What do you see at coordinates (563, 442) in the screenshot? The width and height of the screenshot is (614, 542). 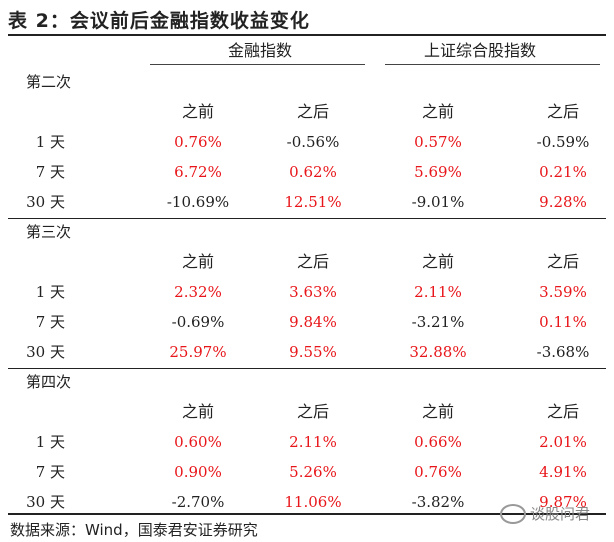 I see `value-cell: 2.01%` at bounding box center [563, 442].